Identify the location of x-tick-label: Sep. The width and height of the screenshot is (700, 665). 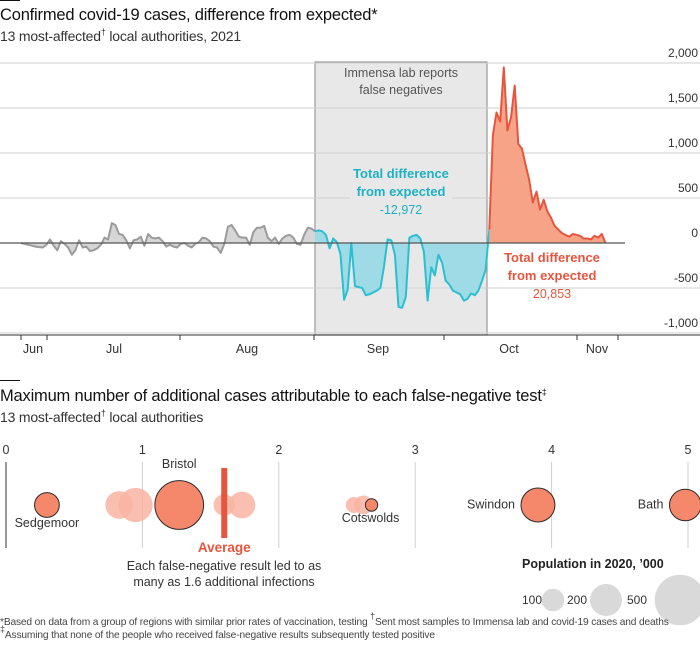
(378, 349).